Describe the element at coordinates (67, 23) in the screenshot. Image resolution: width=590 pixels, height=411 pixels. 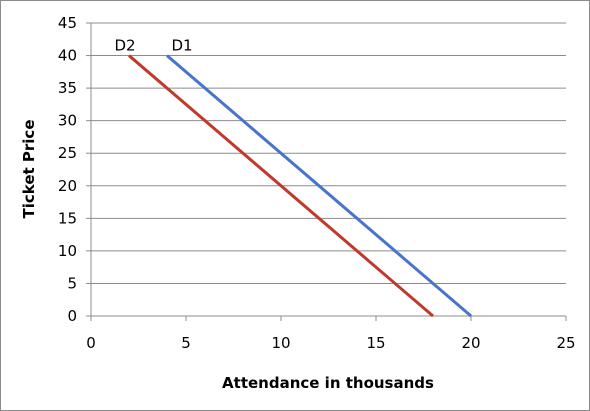
I see `y-tick-label: 45` at that location.